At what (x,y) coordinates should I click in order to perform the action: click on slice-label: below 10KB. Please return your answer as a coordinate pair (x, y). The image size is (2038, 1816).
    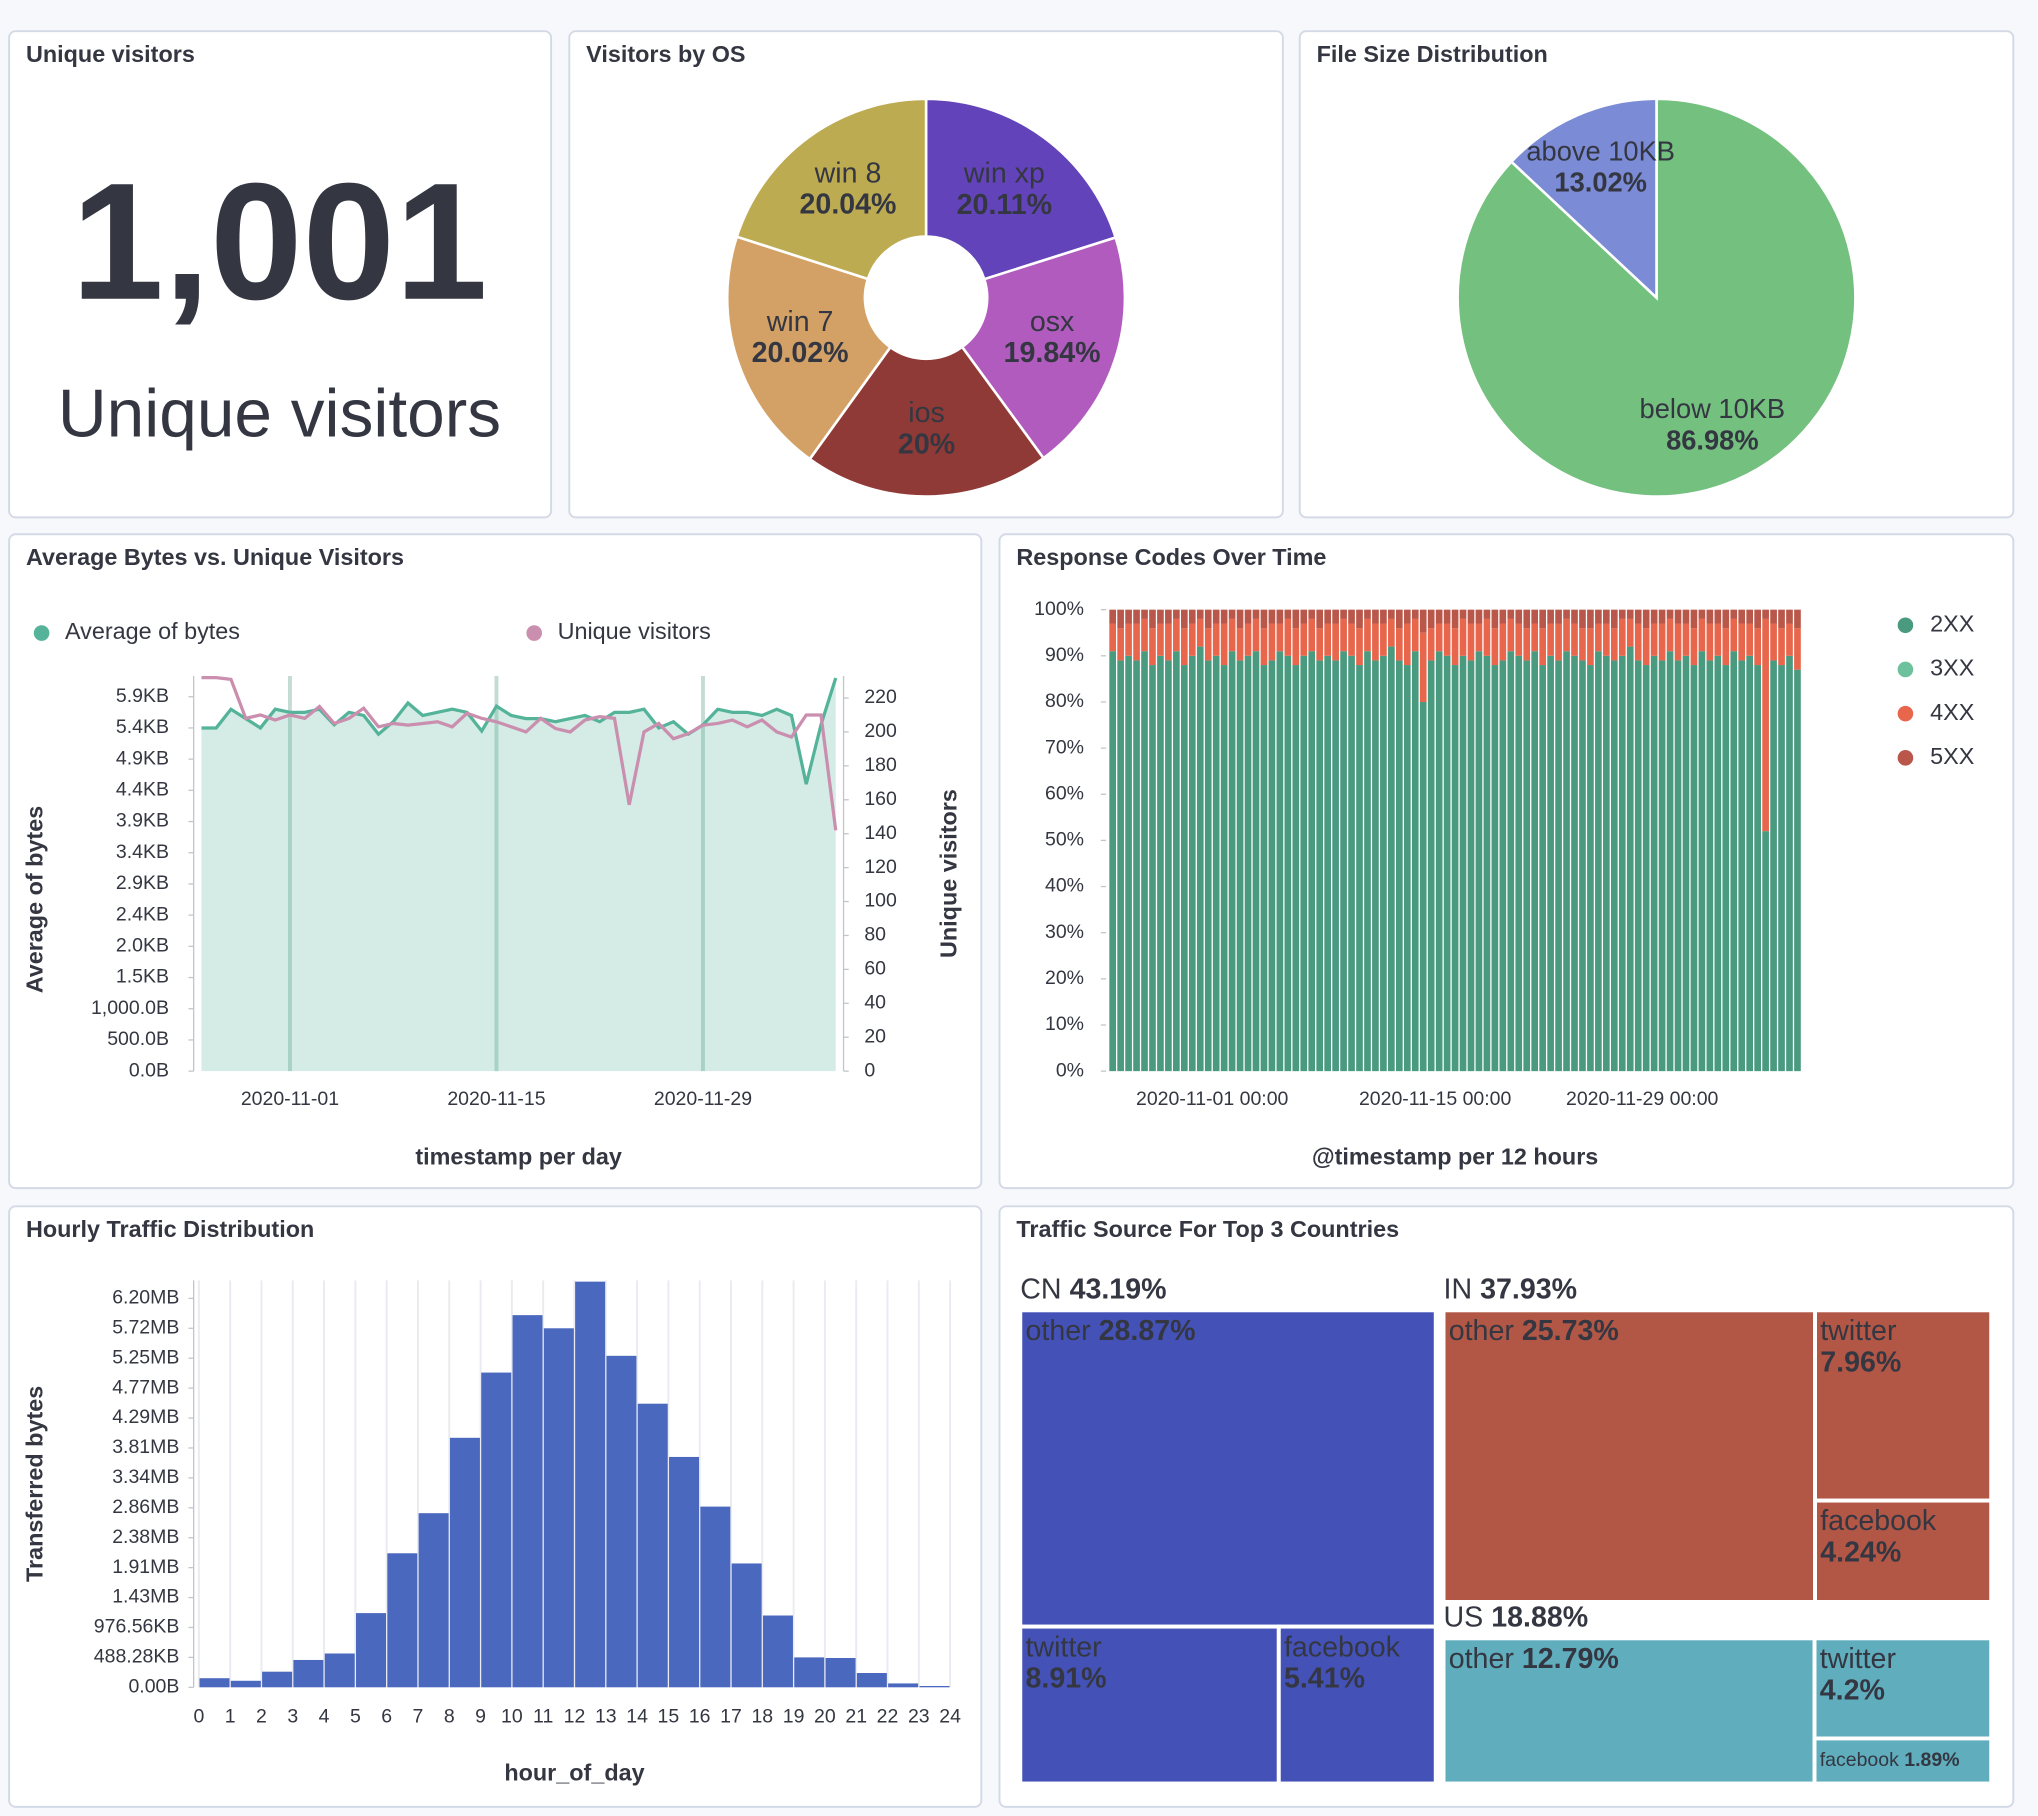
    Looking at the image, I should click on (1713, 408).